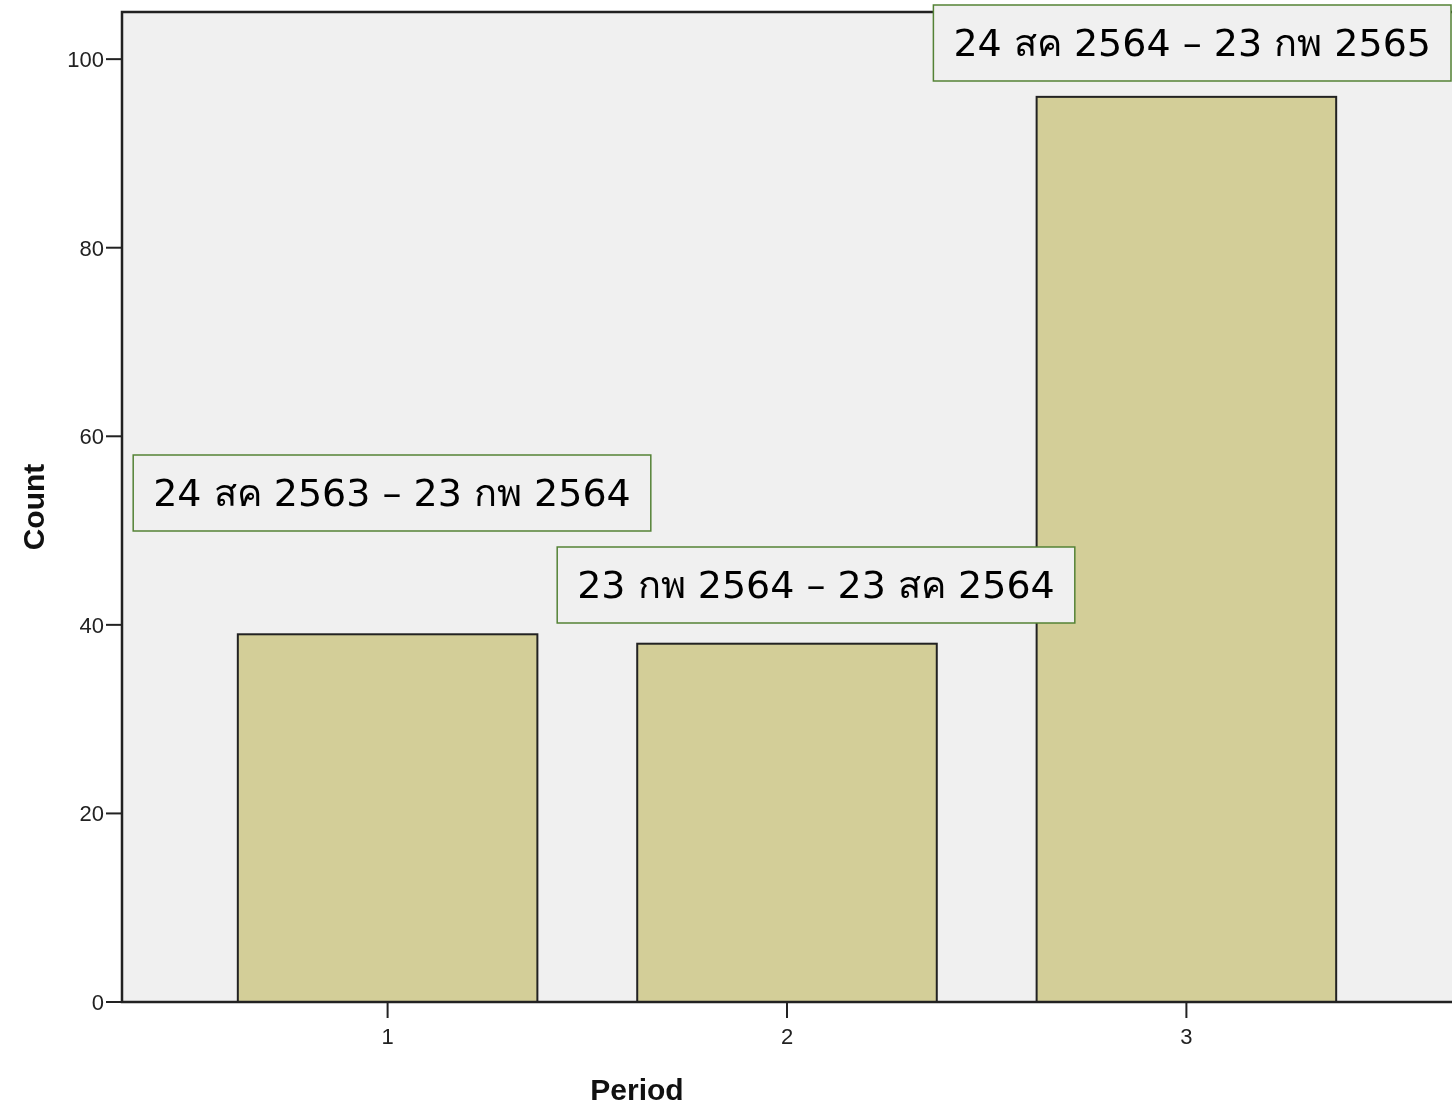  I want to click on y-tick-label: 0, so click(97, 1002).